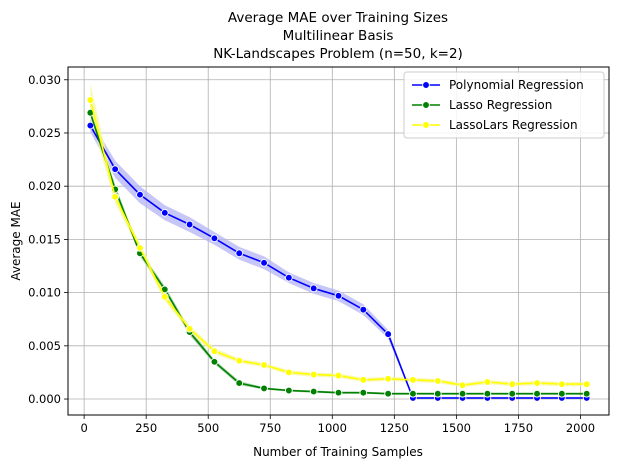 This screenshot has height=470, width=630. Describe the element at coordinates (44, 133) in the screenshot. I see `y-tick-label: 0.025` at that location.